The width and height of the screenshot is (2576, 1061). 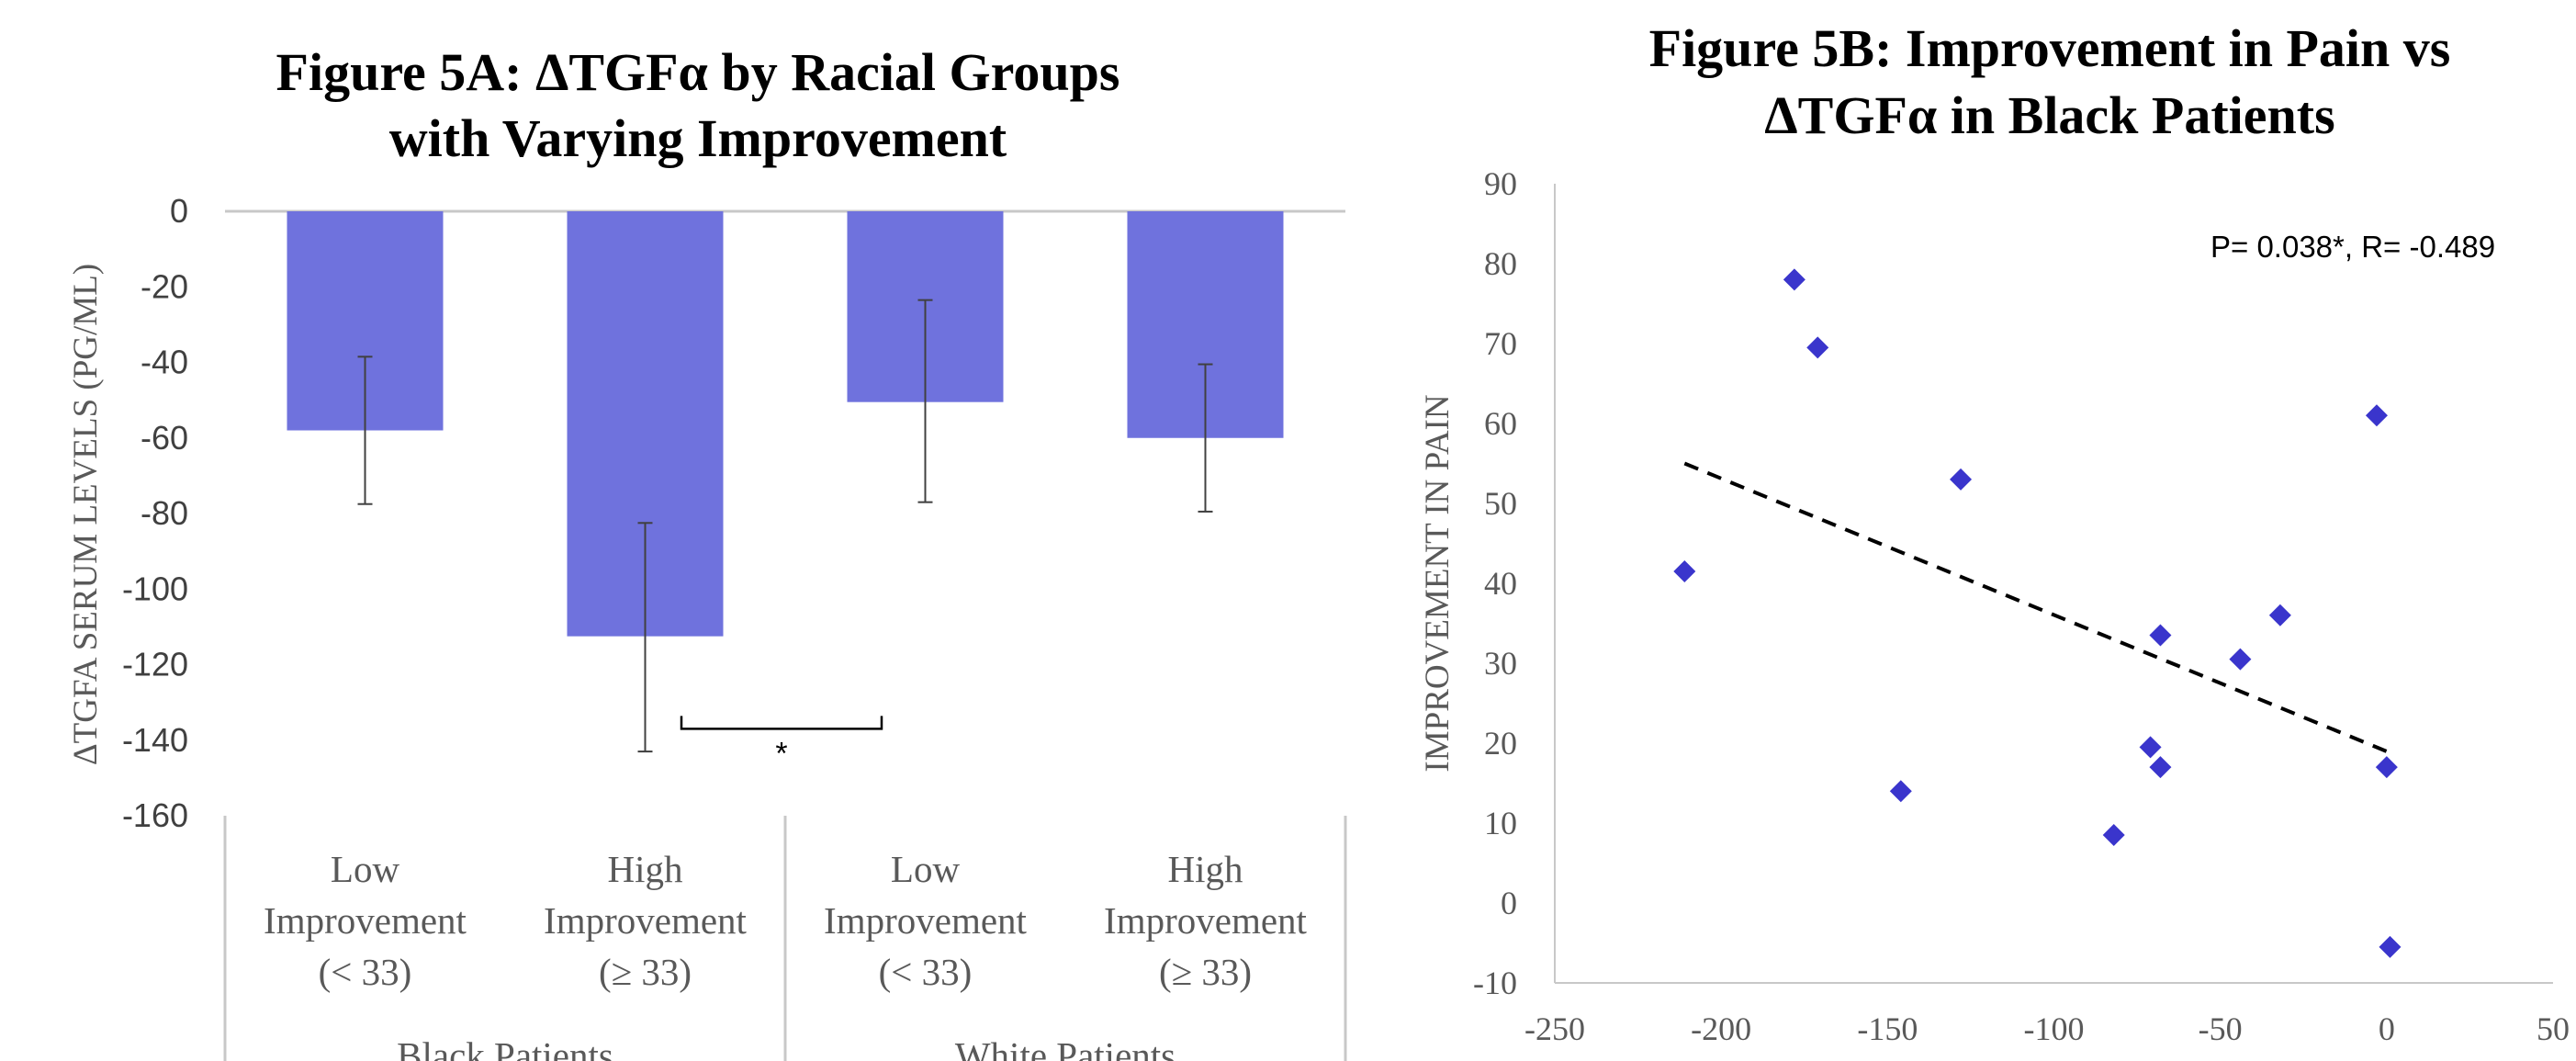 I want to click on category-label-3-line-3: (< 33), so click(x=926, y=972).